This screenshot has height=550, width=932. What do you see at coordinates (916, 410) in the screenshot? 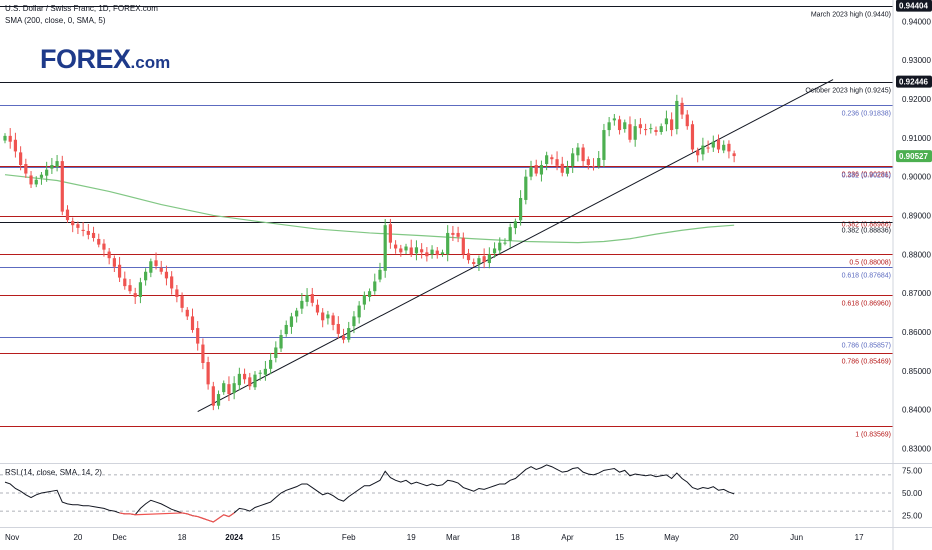
I see `price-tick-label: 0.84000` at bounding box center [916, 410].